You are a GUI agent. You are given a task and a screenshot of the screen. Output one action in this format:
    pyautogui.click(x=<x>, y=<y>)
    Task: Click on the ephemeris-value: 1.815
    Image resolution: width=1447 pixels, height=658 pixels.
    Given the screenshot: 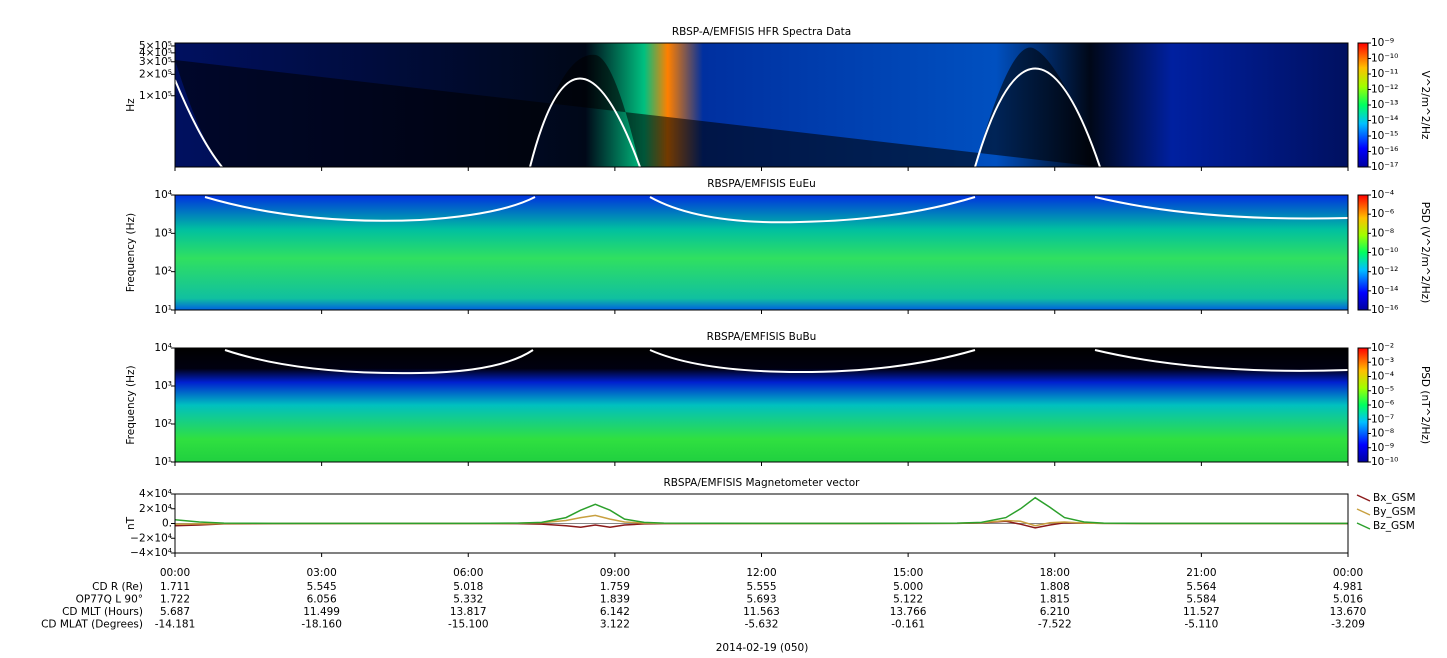 What is the action you would take?
    pyautogui.click(x=1055, y=600)
    